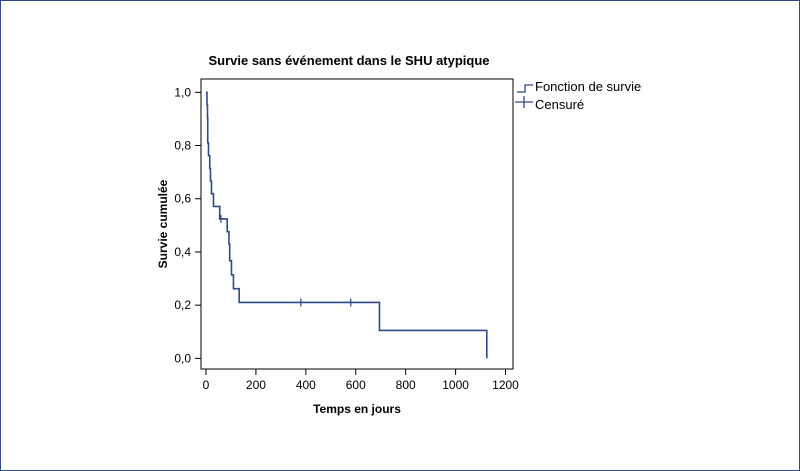  Describe the element at coordinates (182, 92) in the screenshot. I see `y-tick-label: 1,0` at that location.